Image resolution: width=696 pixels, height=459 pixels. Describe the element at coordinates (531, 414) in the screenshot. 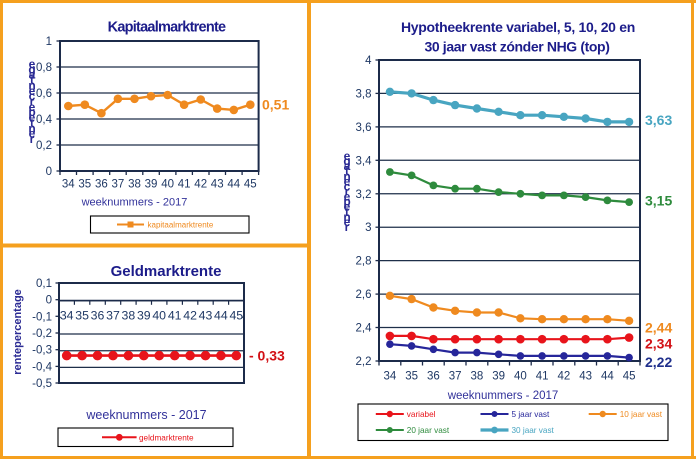

I see `svg-text: 5 jaar vast` at that location.